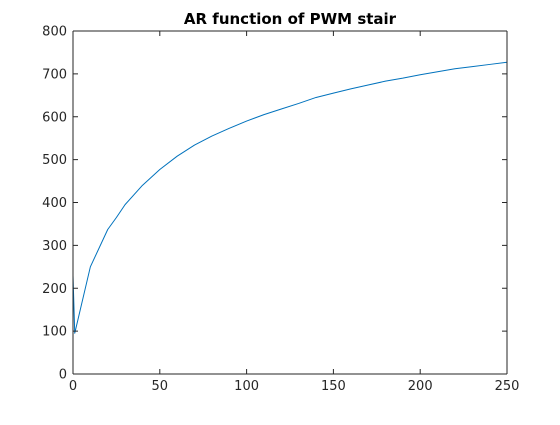 This screenshot has height=425, width=560. Describe the element at coordinates (420, 386) in the screenshot. I see `x-tick-label: 200` at that location.